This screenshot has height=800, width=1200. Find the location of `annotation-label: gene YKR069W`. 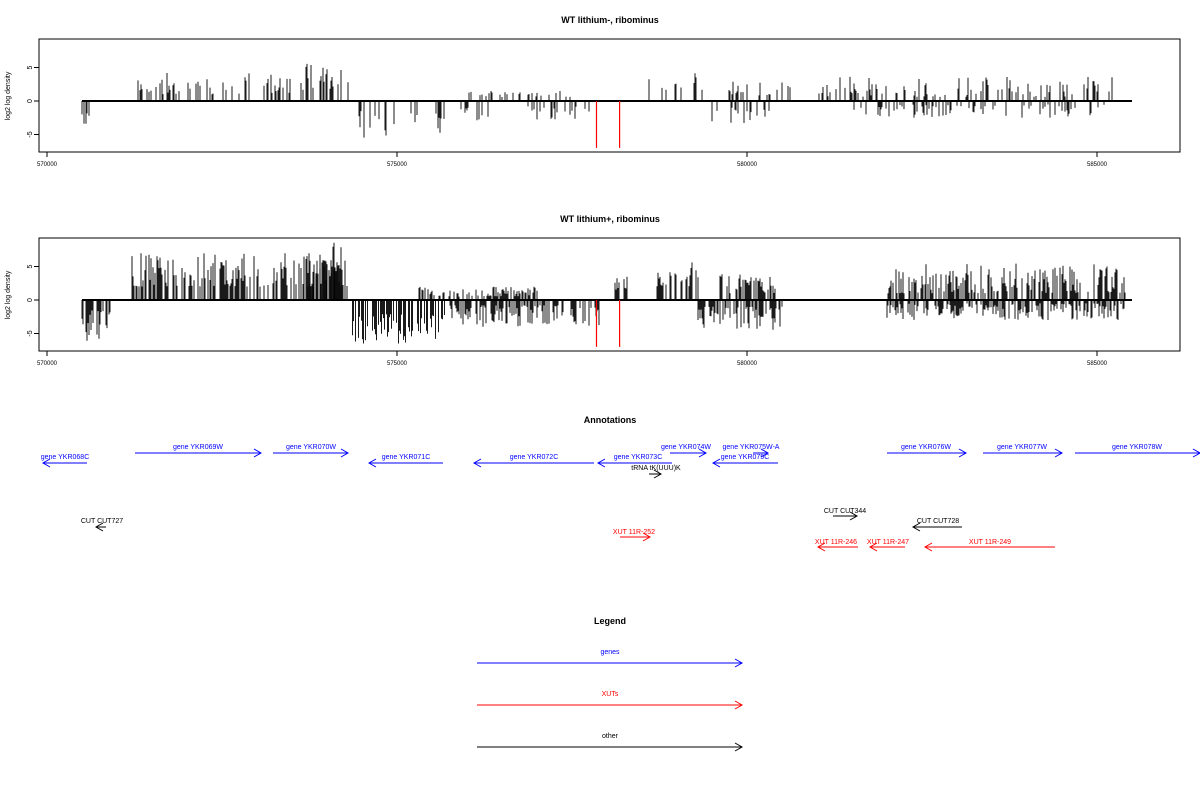

annotation-label: gene YKR069W is located at coordinates (198, 447).